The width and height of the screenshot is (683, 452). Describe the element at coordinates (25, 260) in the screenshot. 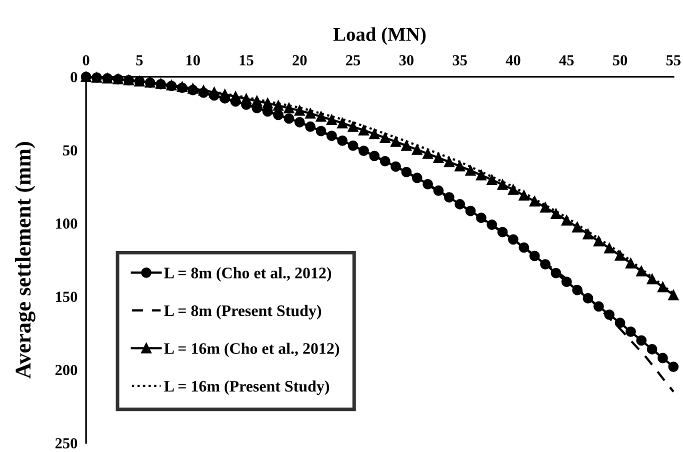

I see `y-axis-title: Average settlement (mm)` at that location.